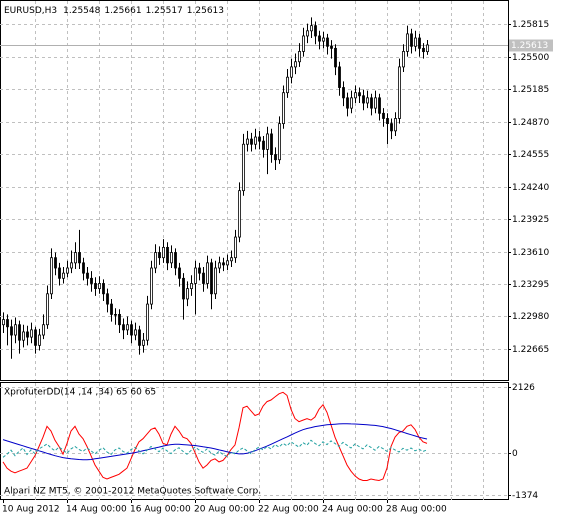 This screenshot has width=561, height=520. Describe the element at coordinates (288, 510) in the screenshot. I see `x-tick-label: 22 Aug 00:00` at that location.